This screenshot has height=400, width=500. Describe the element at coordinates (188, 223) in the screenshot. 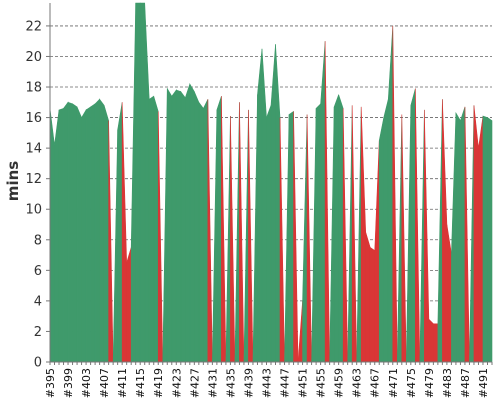

I see `area-segment-#426` at that location.